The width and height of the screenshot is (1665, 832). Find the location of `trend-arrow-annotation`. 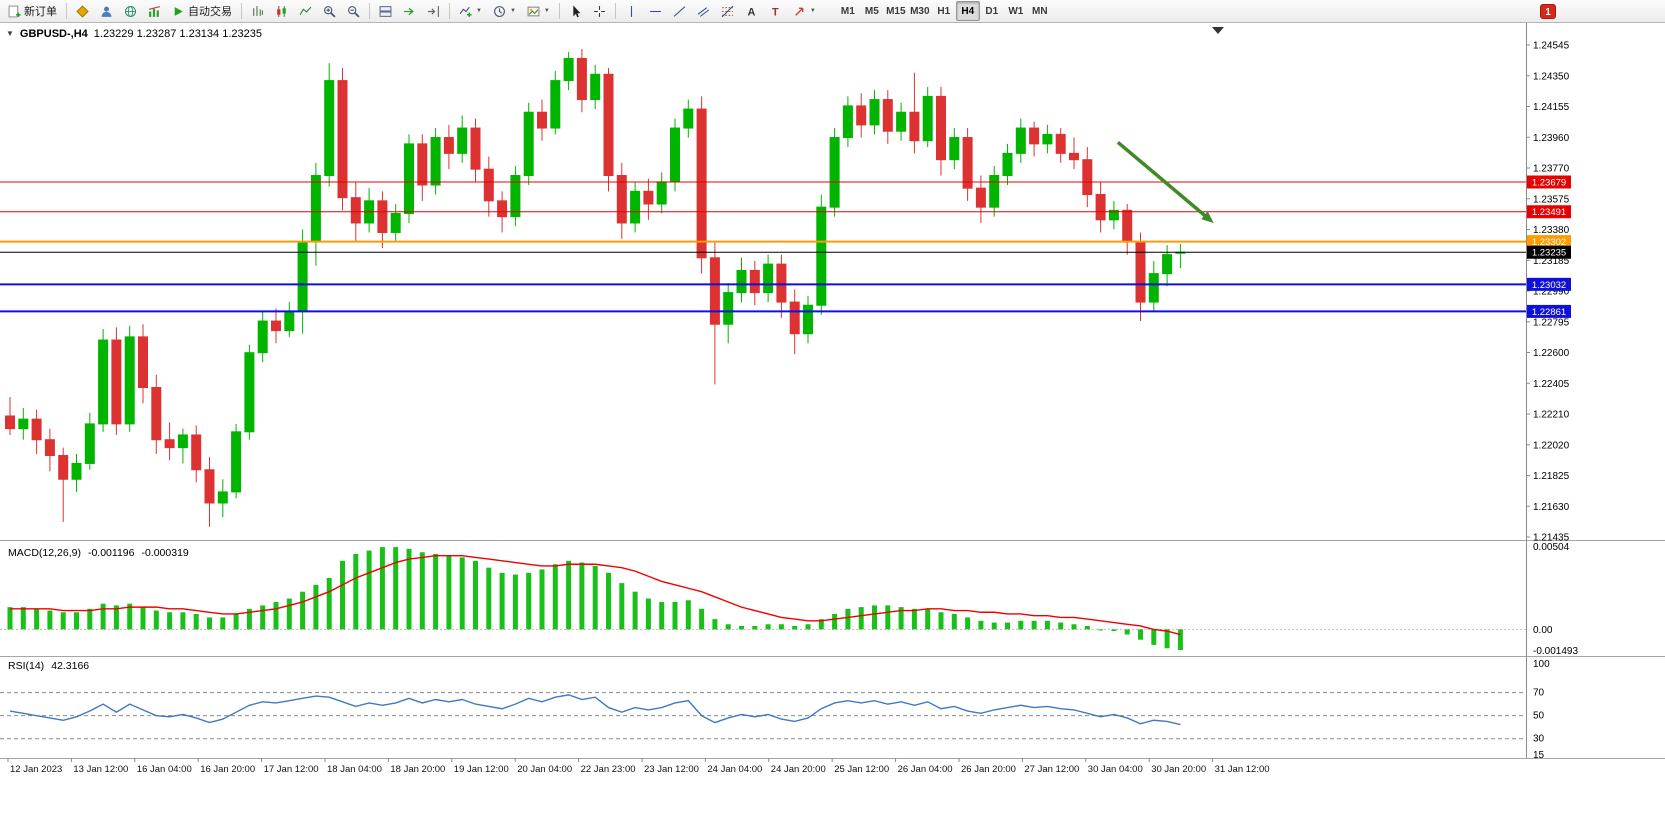

trend-arrow-annotation is located at coordinates (1165, 181).